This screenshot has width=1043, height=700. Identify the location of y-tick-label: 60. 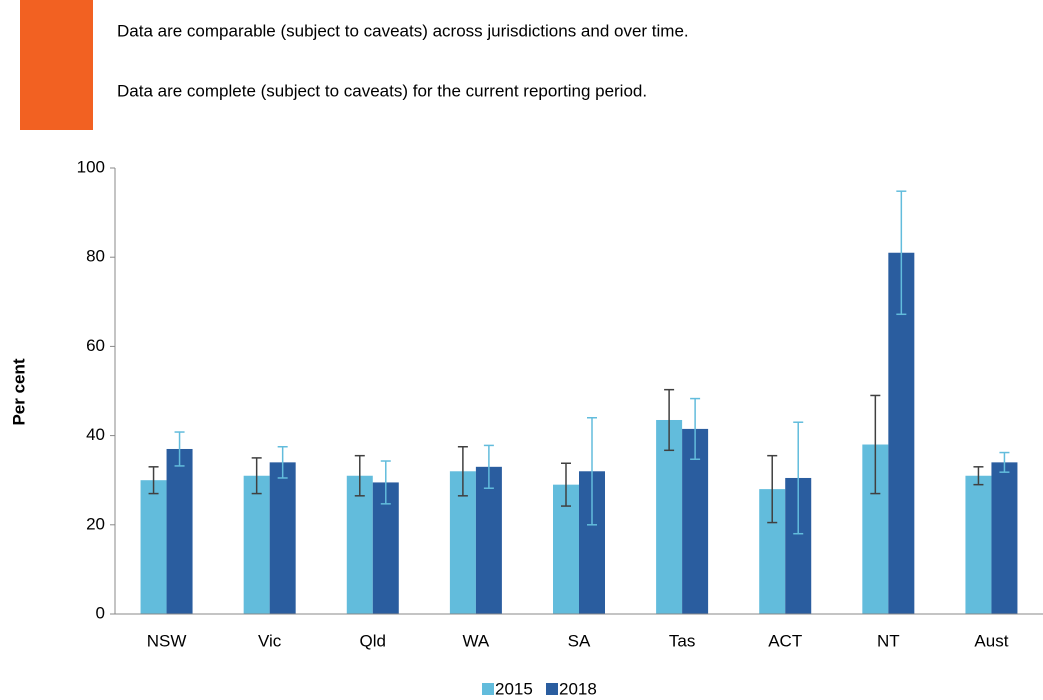
(95, 345).